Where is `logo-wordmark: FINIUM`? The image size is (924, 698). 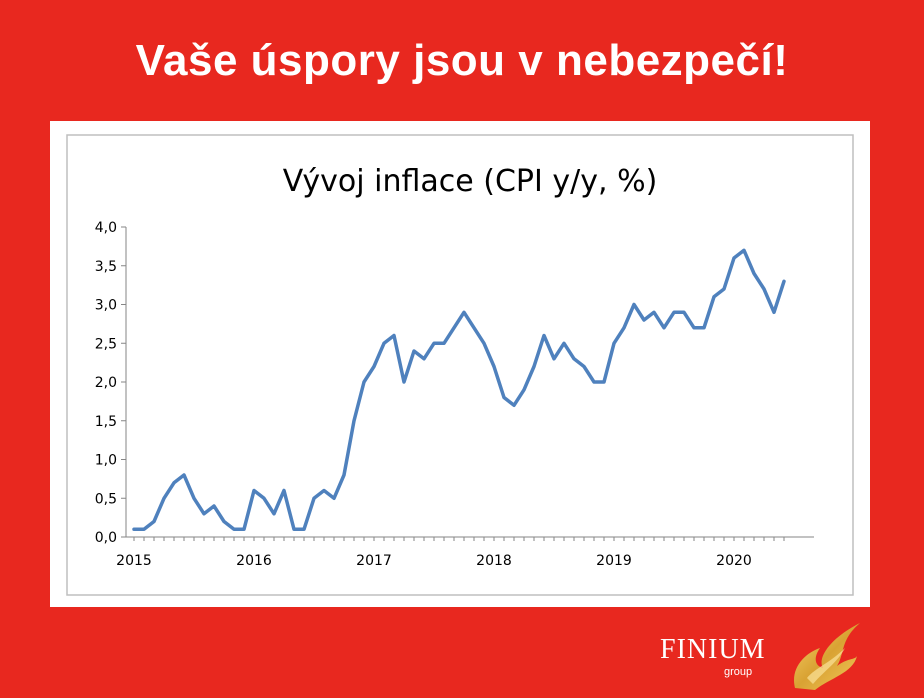
logo-wordmark: FINIUM is located at coordinates (713, 649).